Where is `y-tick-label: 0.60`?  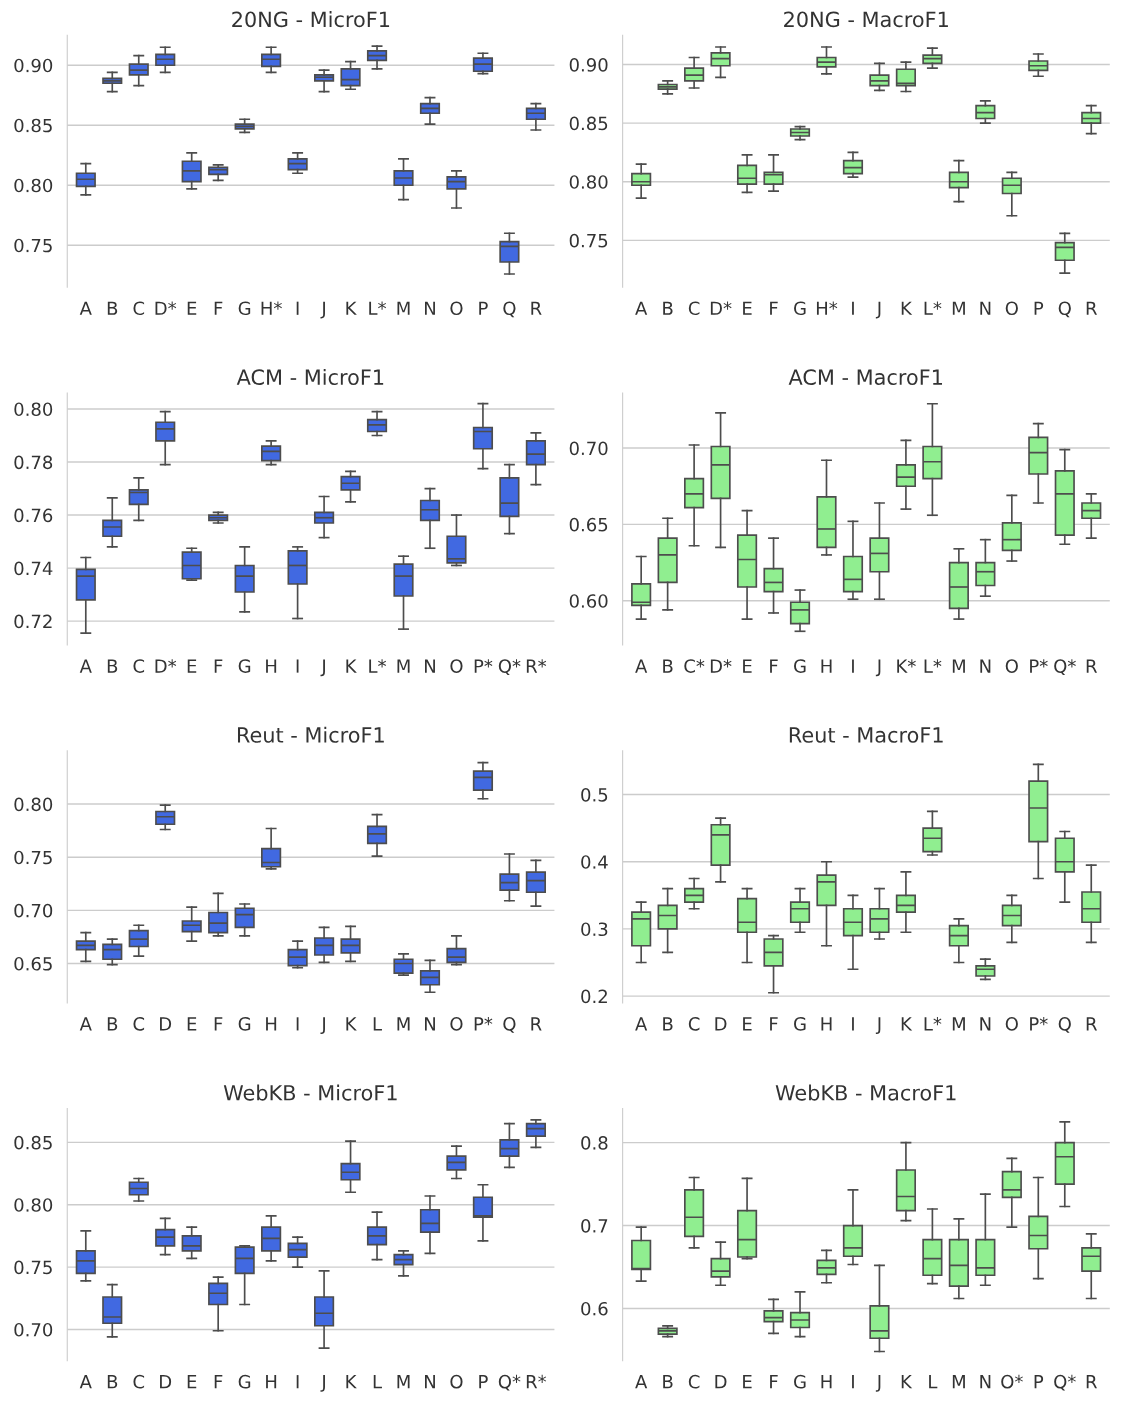 y-tick-label: 0.60 is located at coordinates (588, 601).